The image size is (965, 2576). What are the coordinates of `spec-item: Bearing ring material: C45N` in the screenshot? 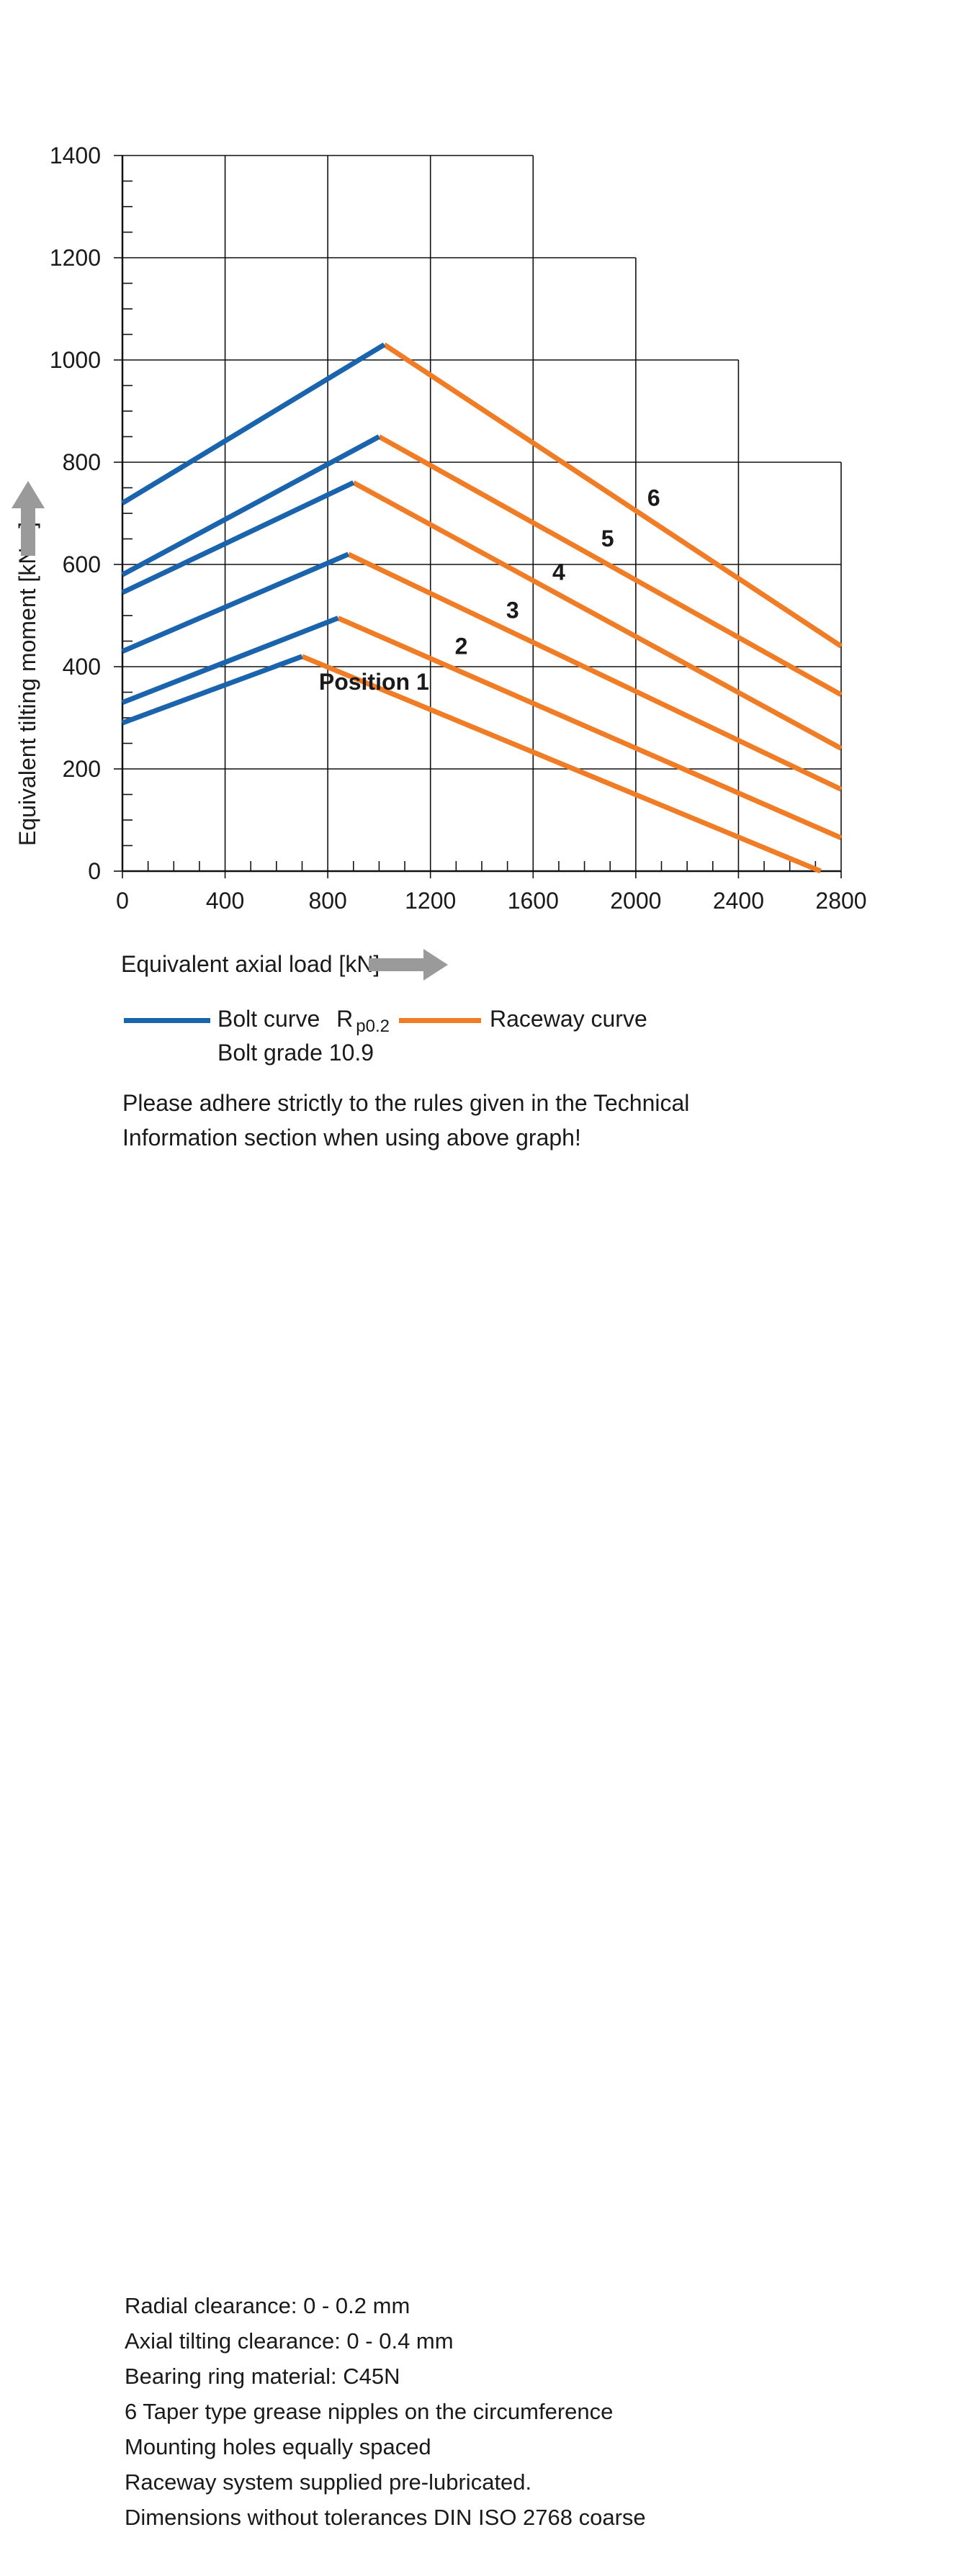 It's located at (262, 2376).